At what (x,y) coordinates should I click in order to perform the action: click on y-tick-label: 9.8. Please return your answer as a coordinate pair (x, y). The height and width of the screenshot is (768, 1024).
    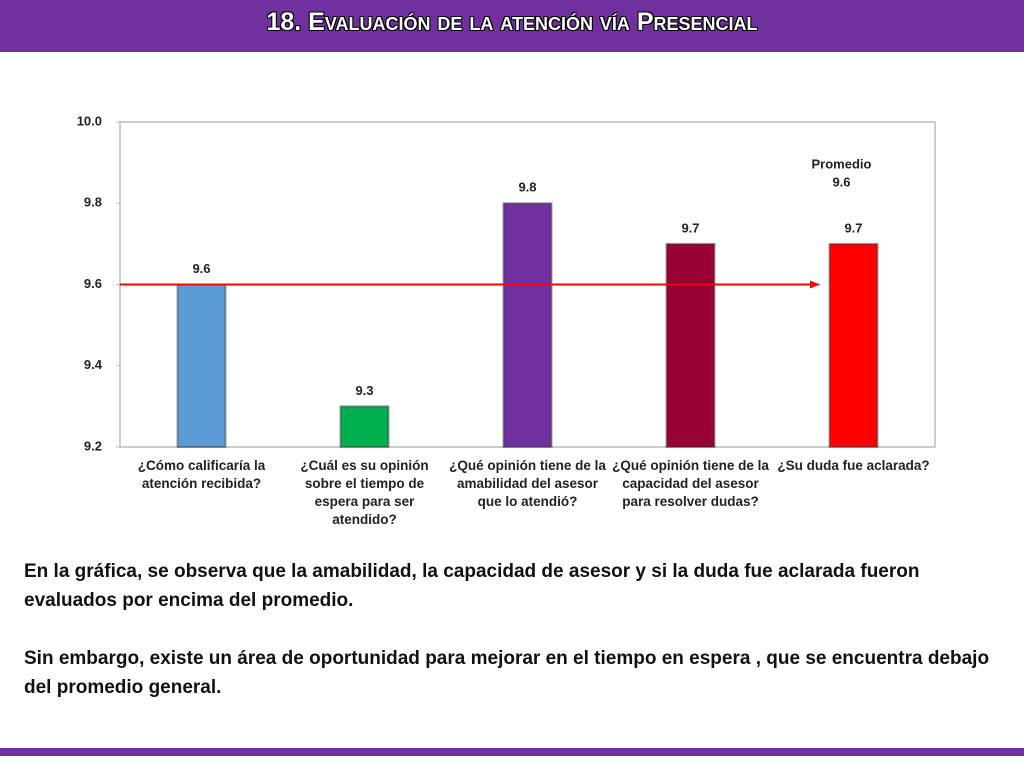
    Looking at the image, I should click on (93, 202).